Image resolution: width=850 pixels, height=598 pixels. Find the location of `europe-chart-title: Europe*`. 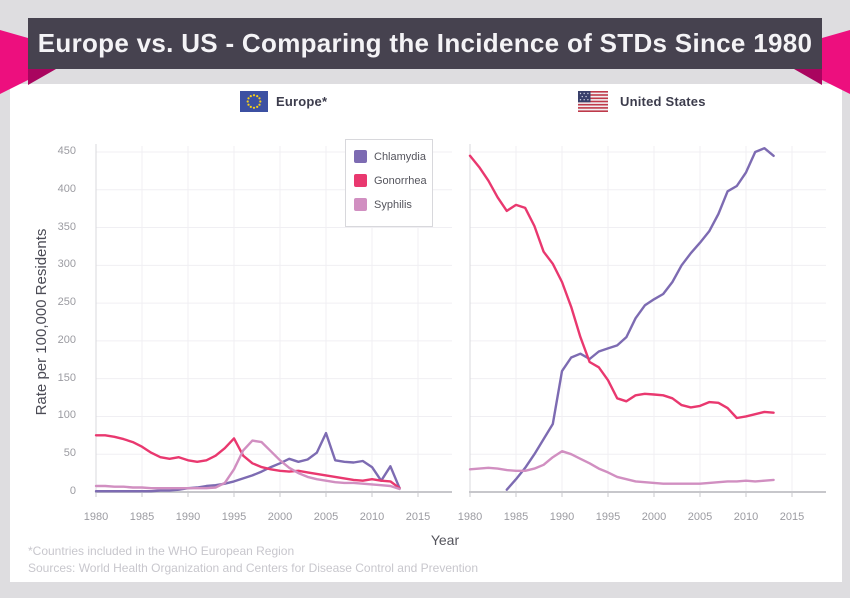

europe-chart-title: Europe* is located at coordinates (302, 101).